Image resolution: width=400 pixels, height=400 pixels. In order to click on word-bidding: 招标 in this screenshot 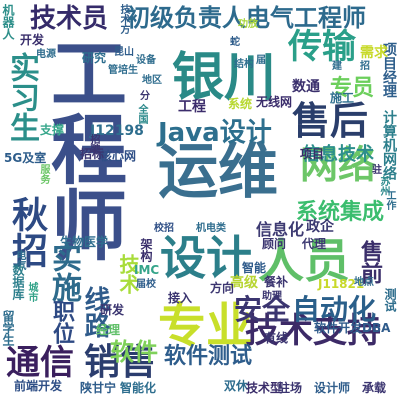, I will do `click(92, 154)`.